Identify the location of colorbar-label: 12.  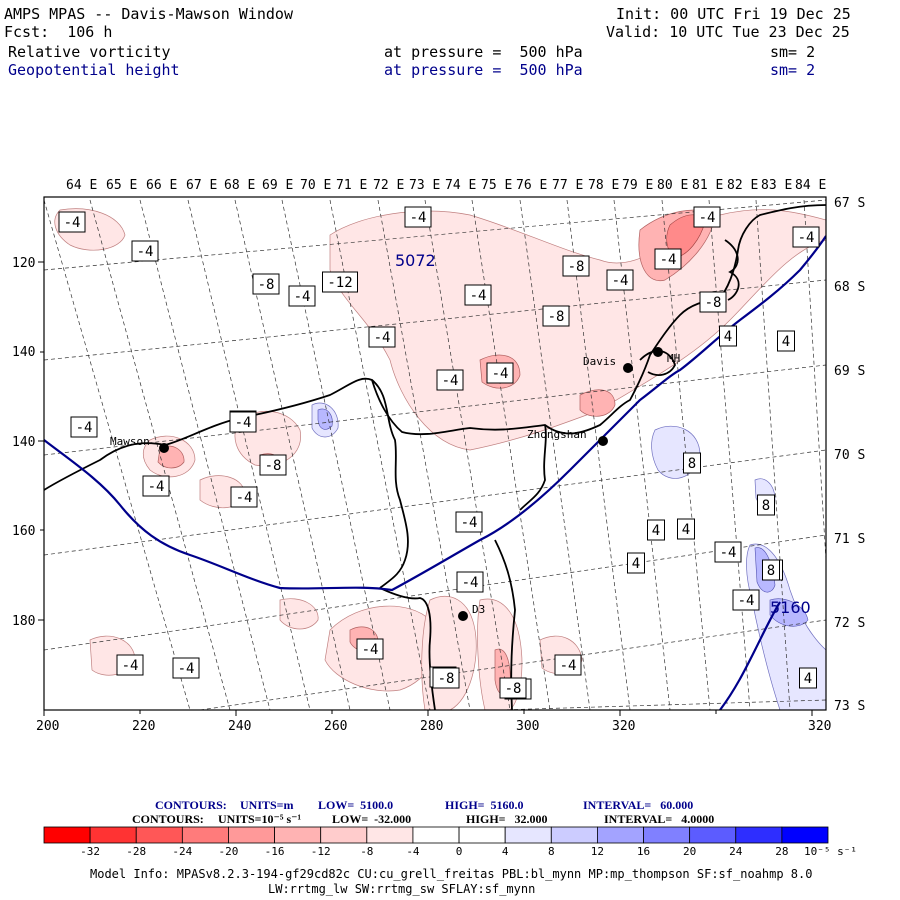
(597, 851).